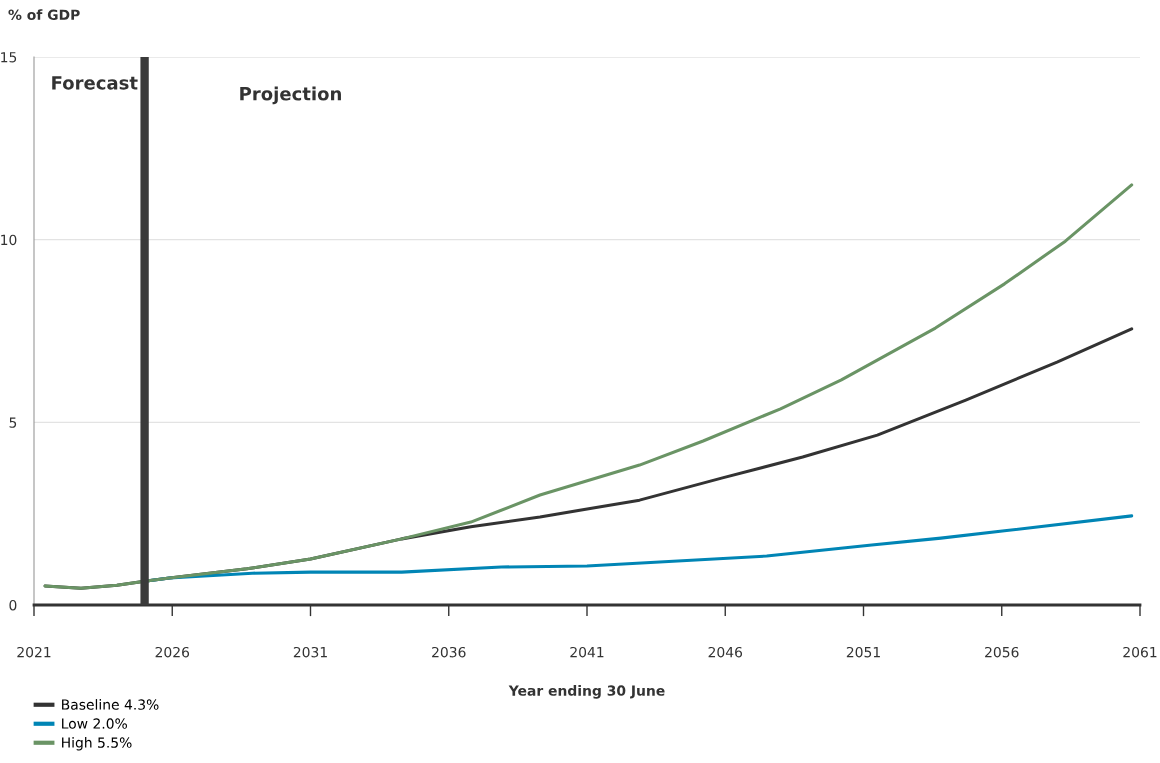  Describe the element at coordinates (9, 240) in the screenshot. I see `y-tick-label: 10` at that location.